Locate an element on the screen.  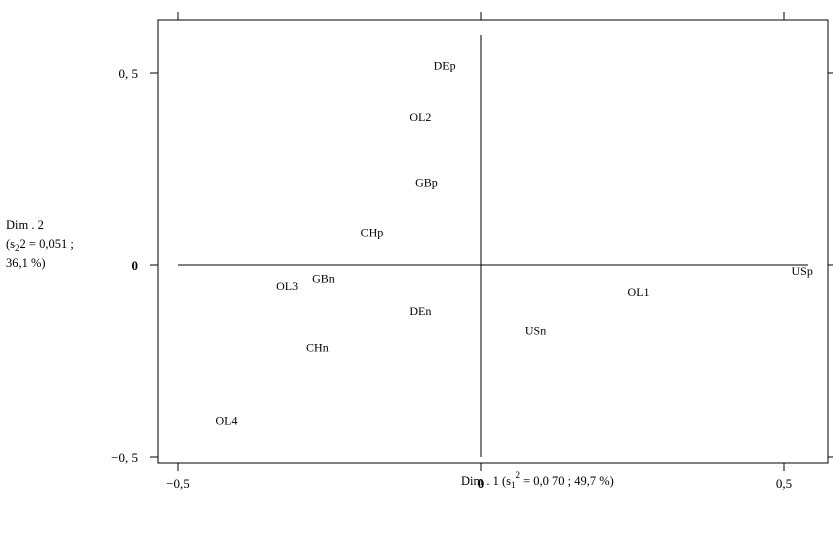
y-axis-title-line-1: Dim . 2 is located at coordinates (25, 225).